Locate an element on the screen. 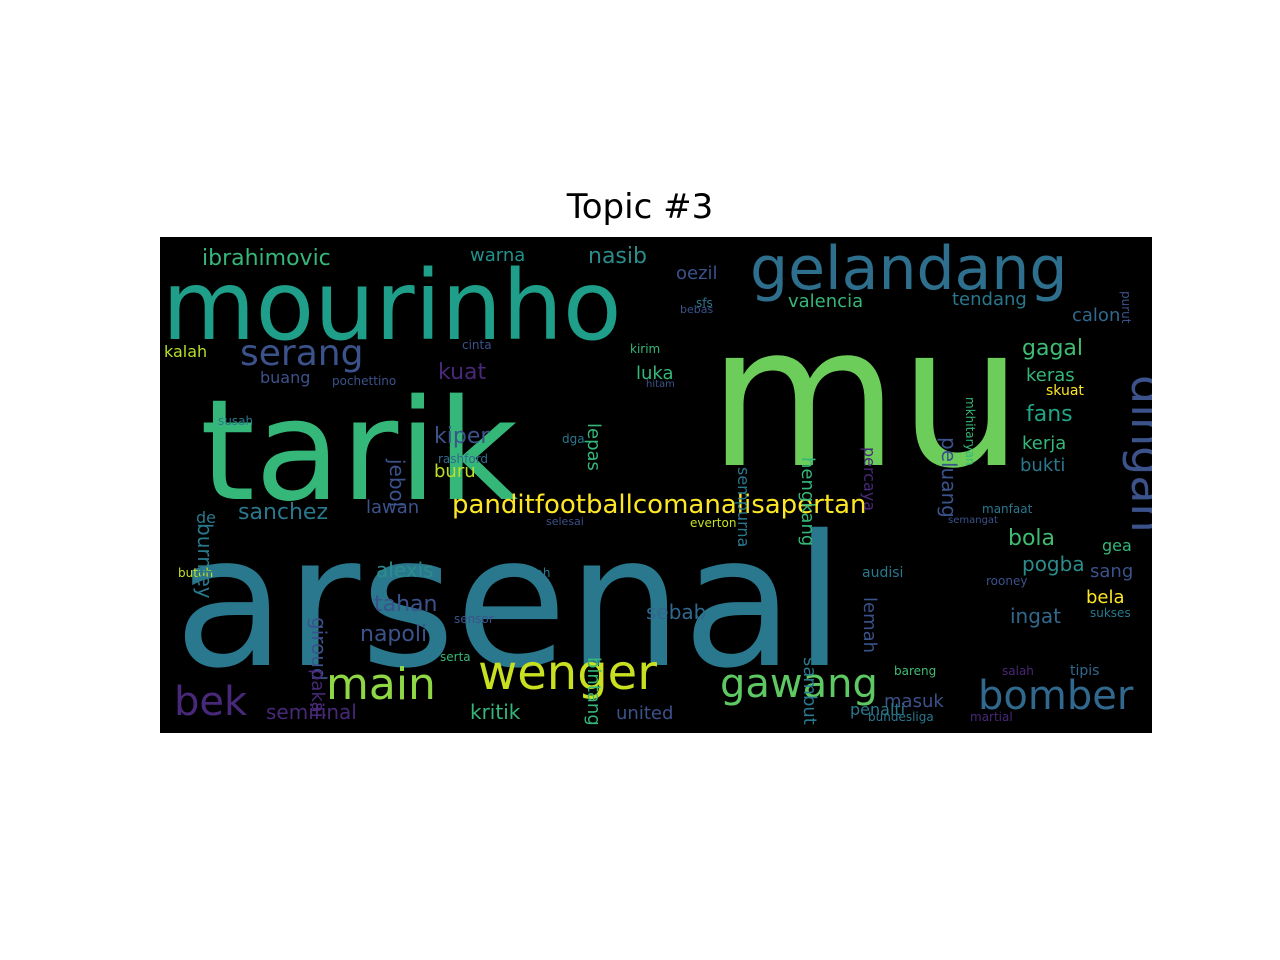 The width and height of the screenshot is (1280, 960). cloud-word-buru: buru is located at coordinates (455, 471).